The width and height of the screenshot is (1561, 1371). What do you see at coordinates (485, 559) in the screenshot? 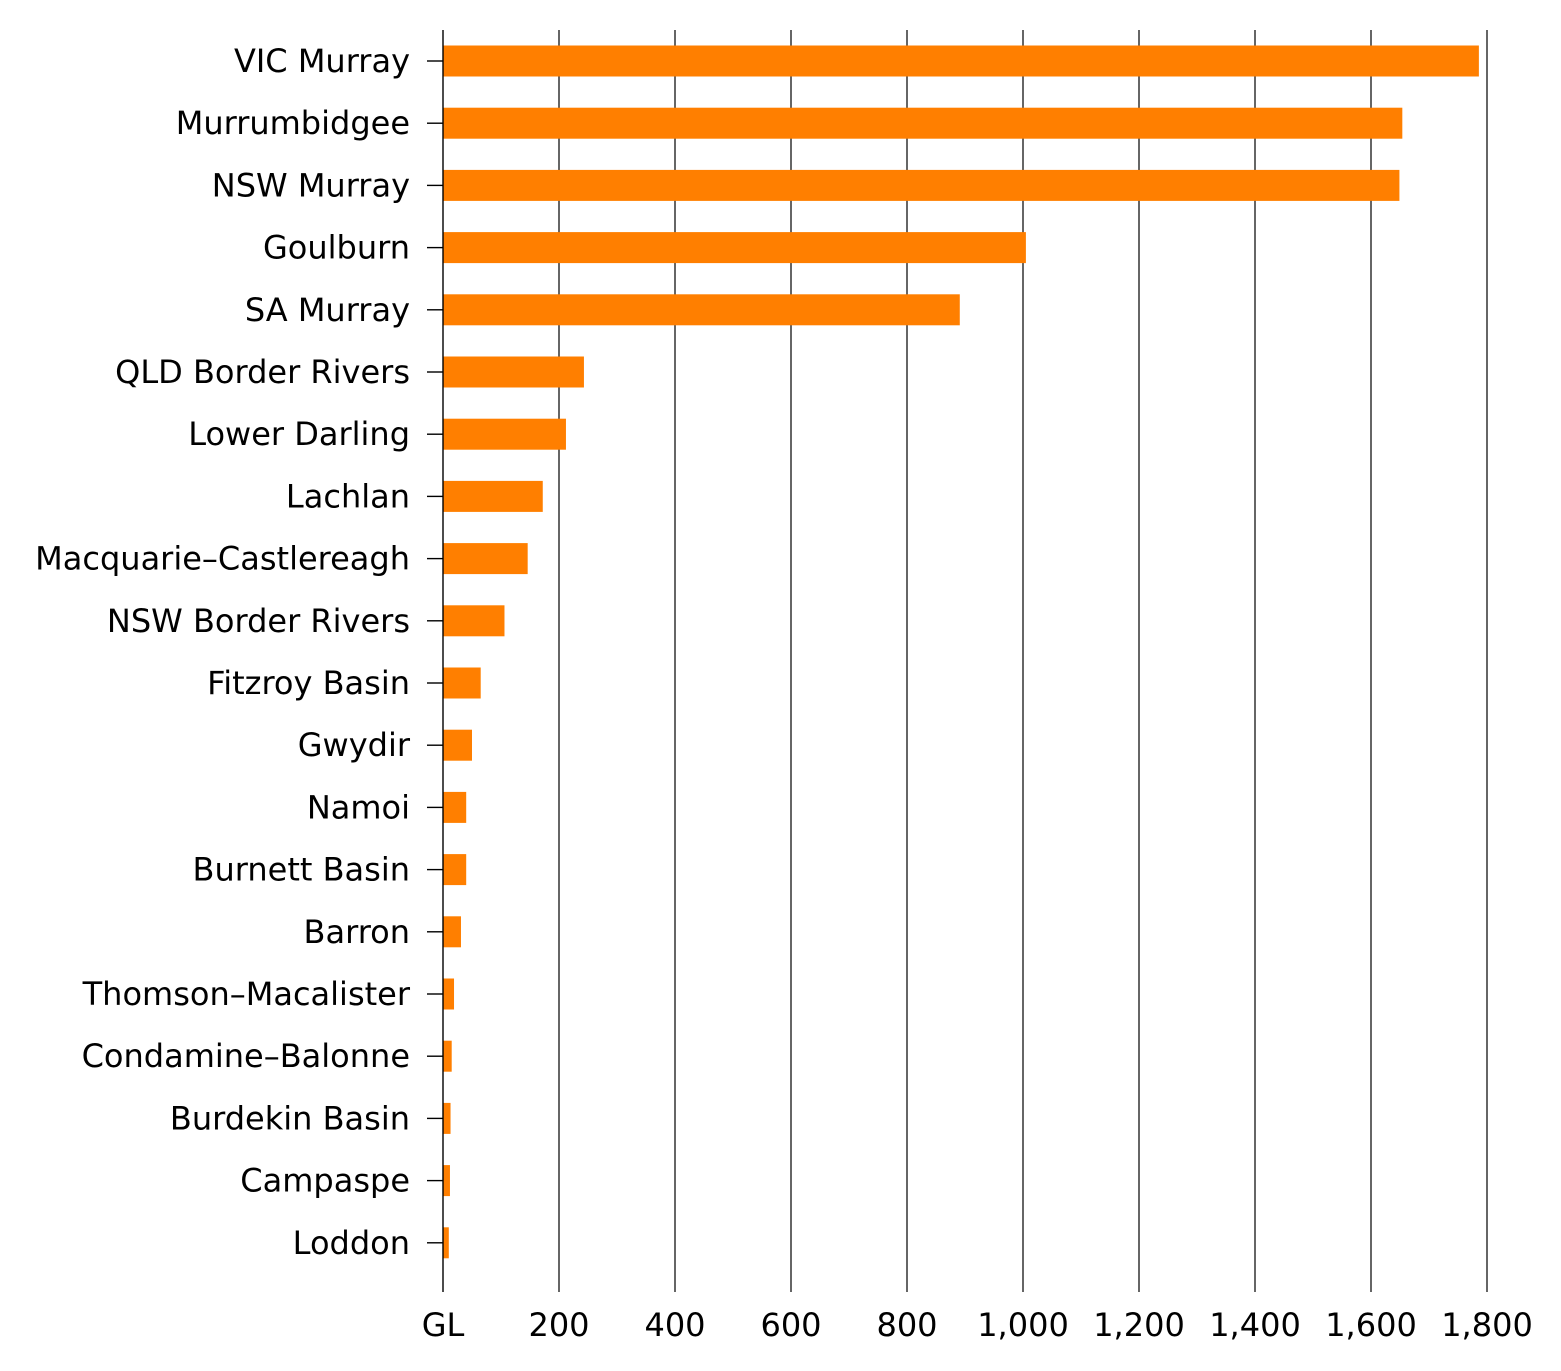
I see `bar-macquarie-castlereagh` at bounding box center [485, 559].